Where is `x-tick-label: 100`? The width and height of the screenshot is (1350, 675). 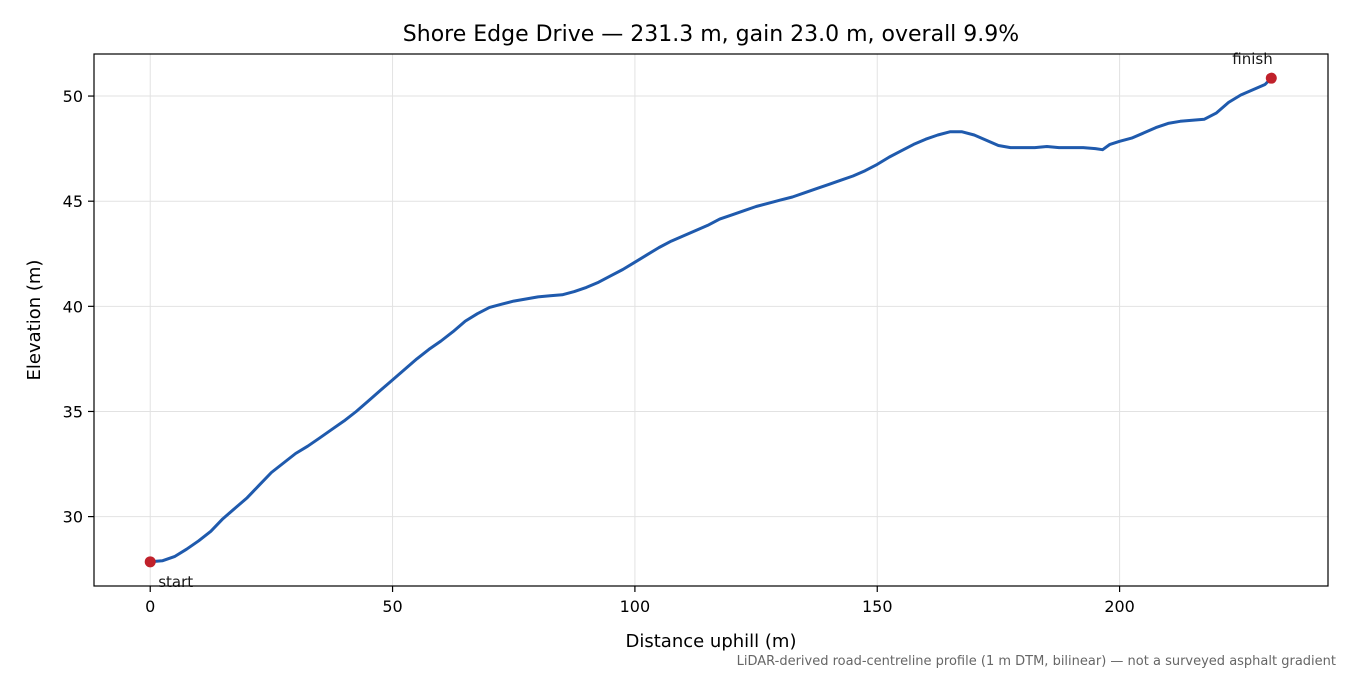
x-tick-label: 100 is located at coordinates (635, 606).